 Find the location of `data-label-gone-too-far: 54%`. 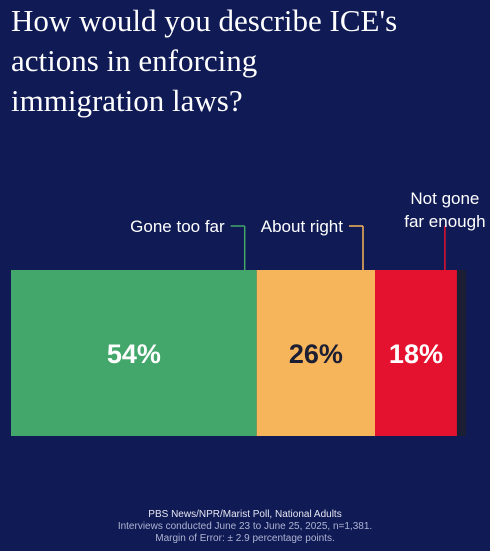

data-label-gone-too-far: 54% is located at coordinates (134, 354).